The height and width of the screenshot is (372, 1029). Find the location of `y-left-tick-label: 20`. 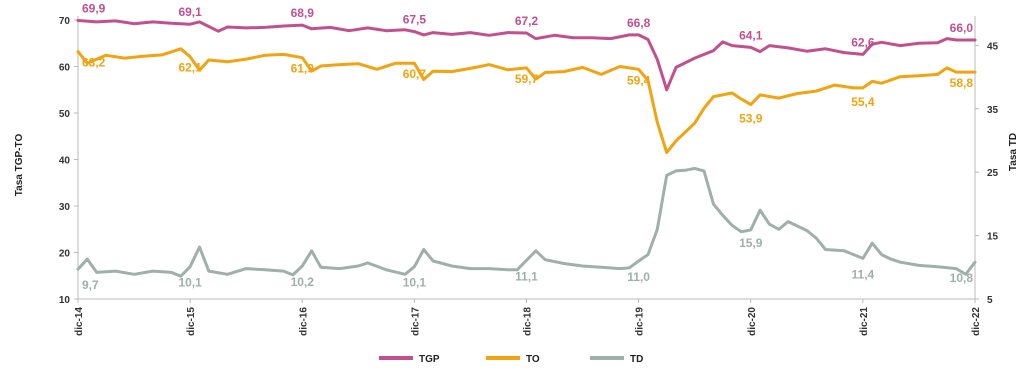

y-left-tick-label: 20 is located at coordinates (65, 254).